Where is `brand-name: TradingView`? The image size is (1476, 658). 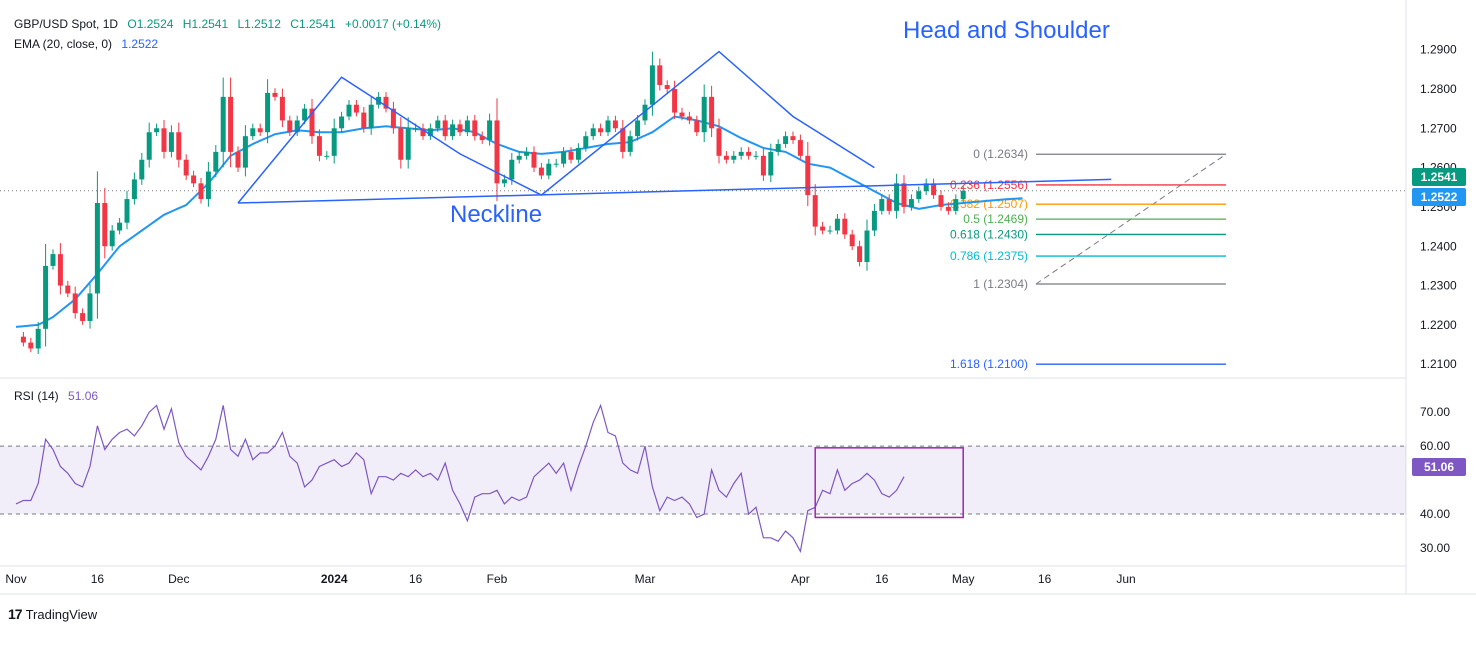
brand-name: TradingView is located at coordinates (61, 614).